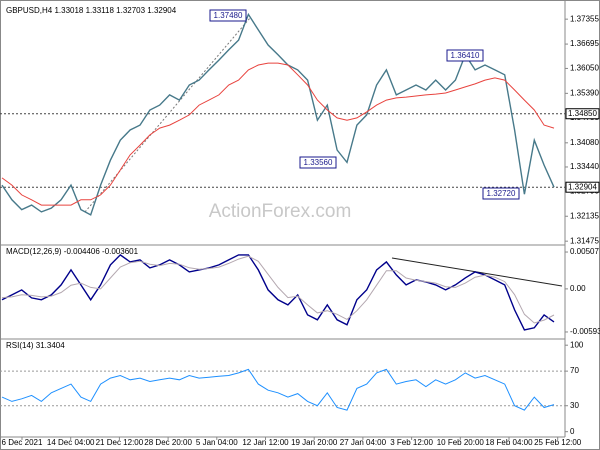 This screenshot has height=450, width=600. I want to click on panel-title: MACD(12,26,9) -0.004406 -0.003601, so click(72, 251).